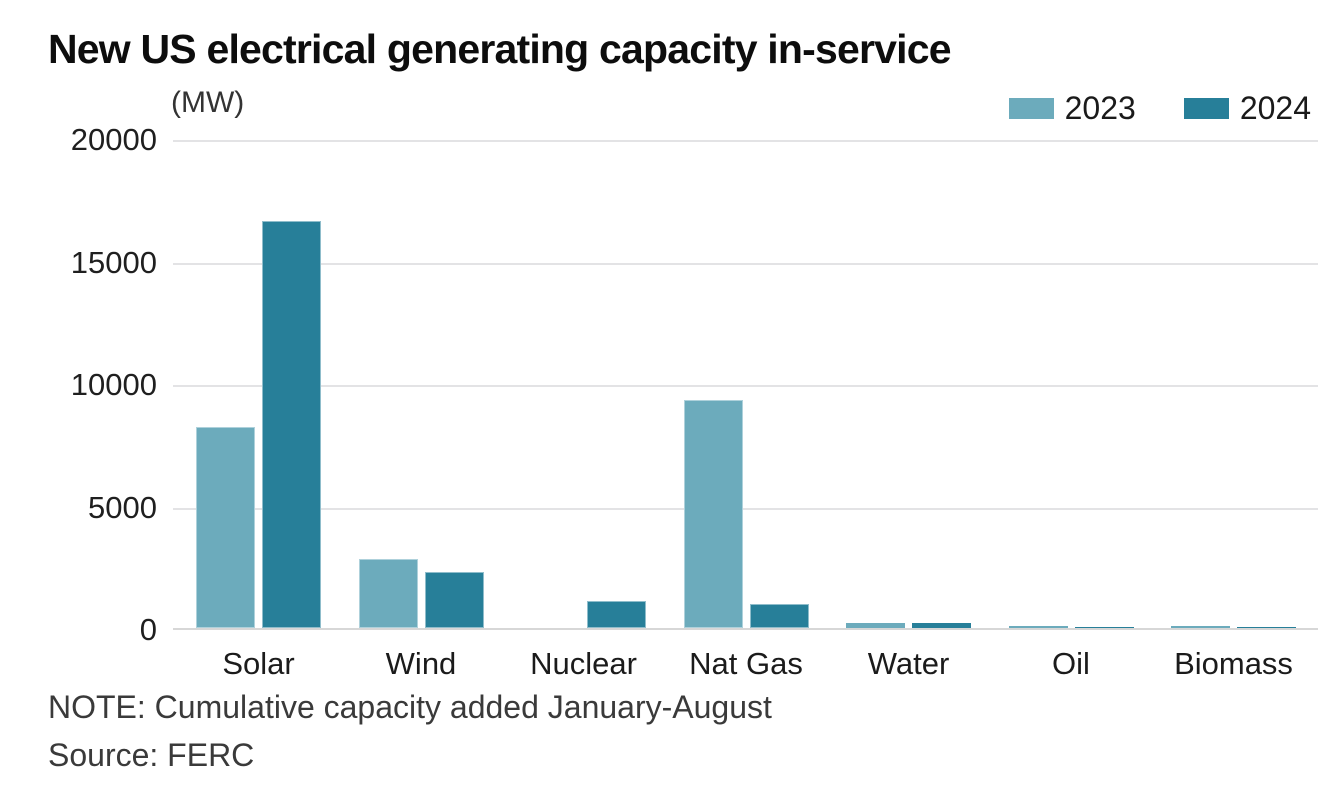 The width and height of the screenshot is (1342, 790). I want to click on bar-nat-gas-2024, so click(779, 615).